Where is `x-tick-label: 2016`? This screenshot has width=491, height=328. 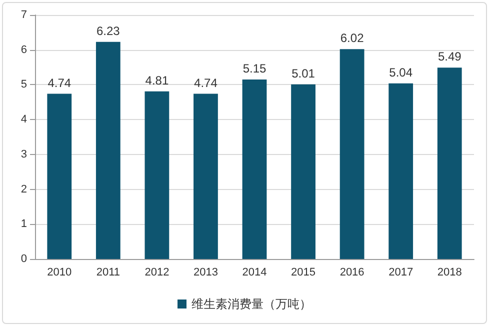
x-tick-label: 2016 is located at coordinates (352, 272).